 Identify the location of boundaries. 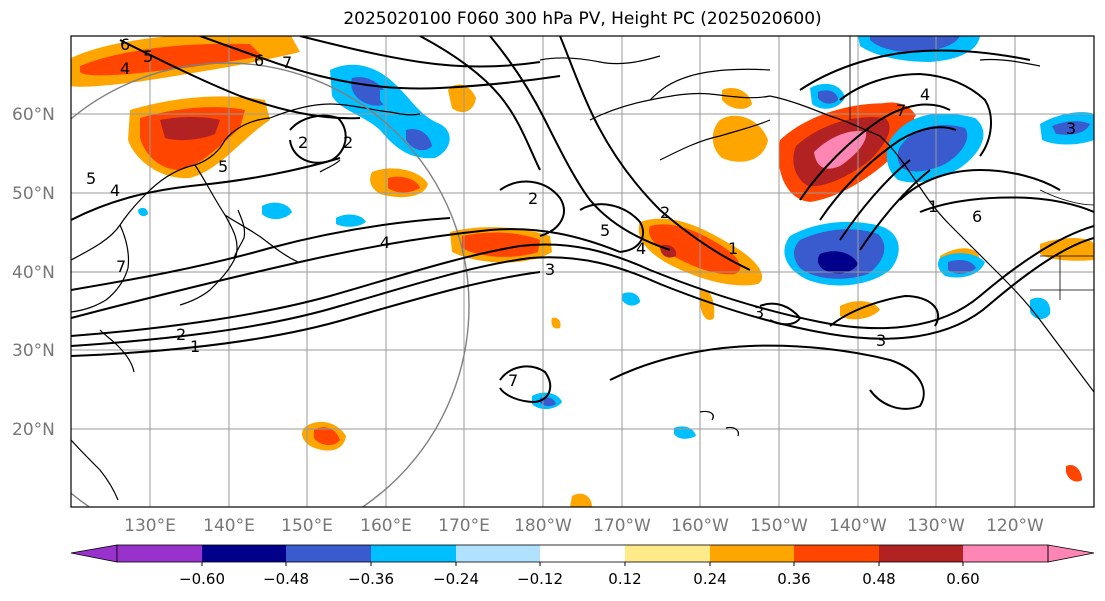
(971, 168).